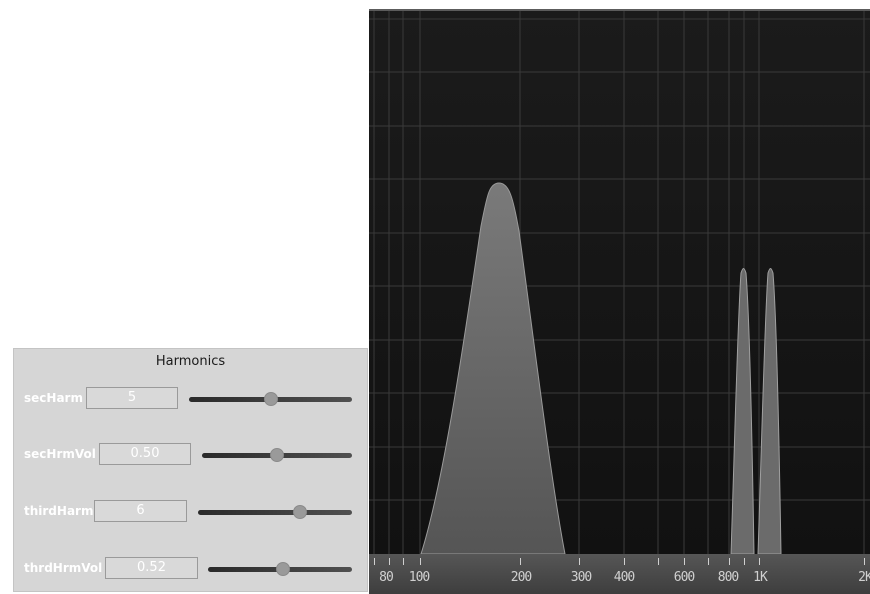 This screenshot has width=870, height=594. Describe the element at coordinates (864, 577) in the screenshot. I see `freq-label-2k: 2K` at that location.